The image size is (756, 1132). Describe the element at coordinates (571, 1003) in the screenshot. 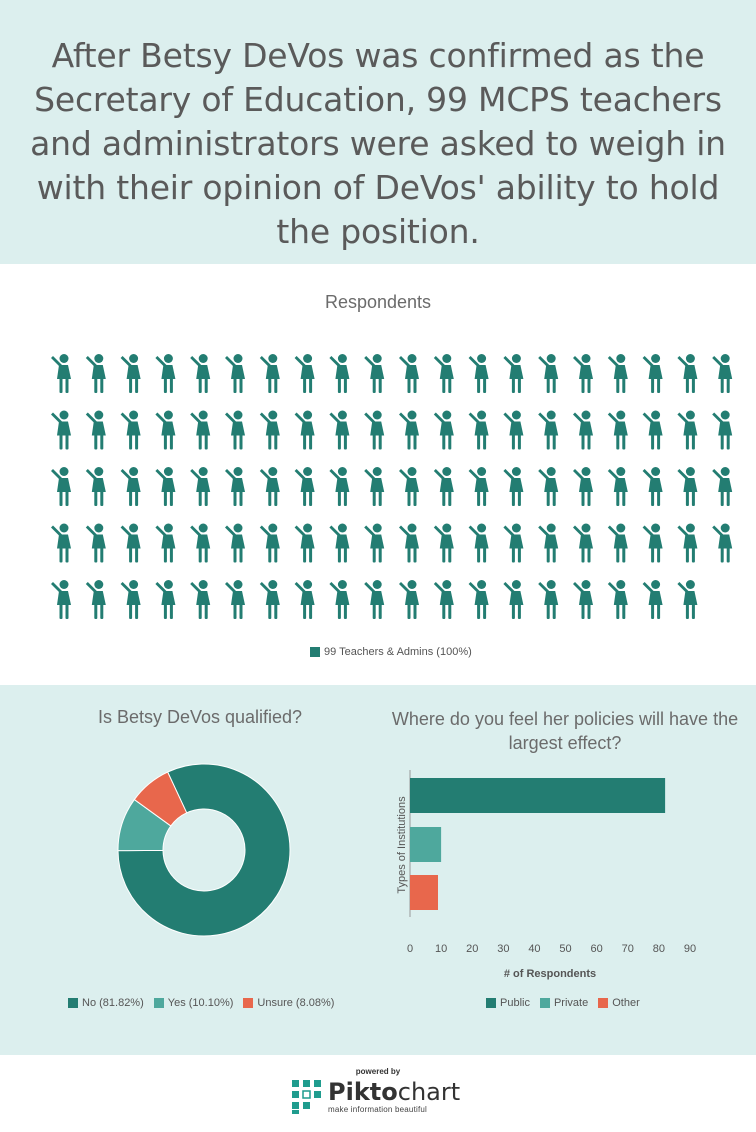

I see `legend-label: Private` at that location.